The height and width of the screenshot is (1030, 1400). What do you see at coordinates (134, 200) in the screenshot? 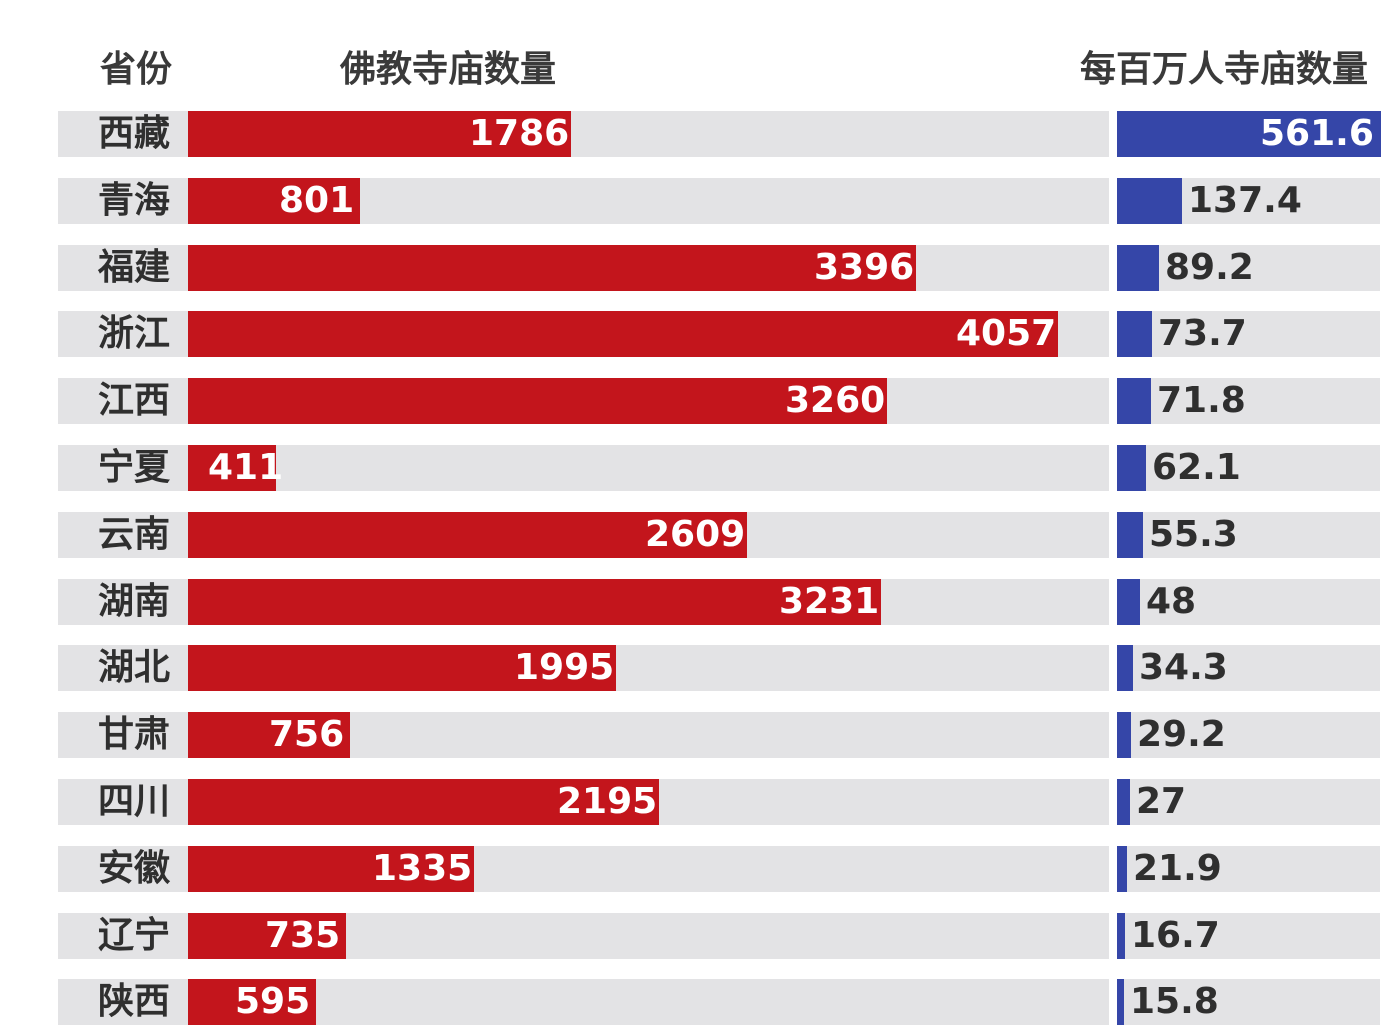
I see `province-label: 青海` at bounding box center [134, 200].